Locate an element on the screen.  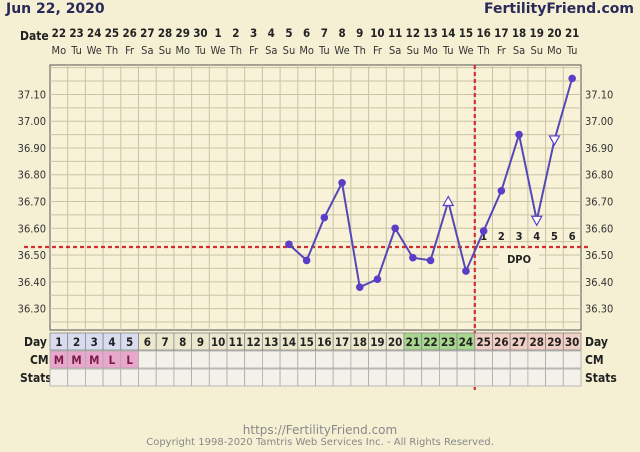
date-label: 7 is located at coordinates (324, 33).